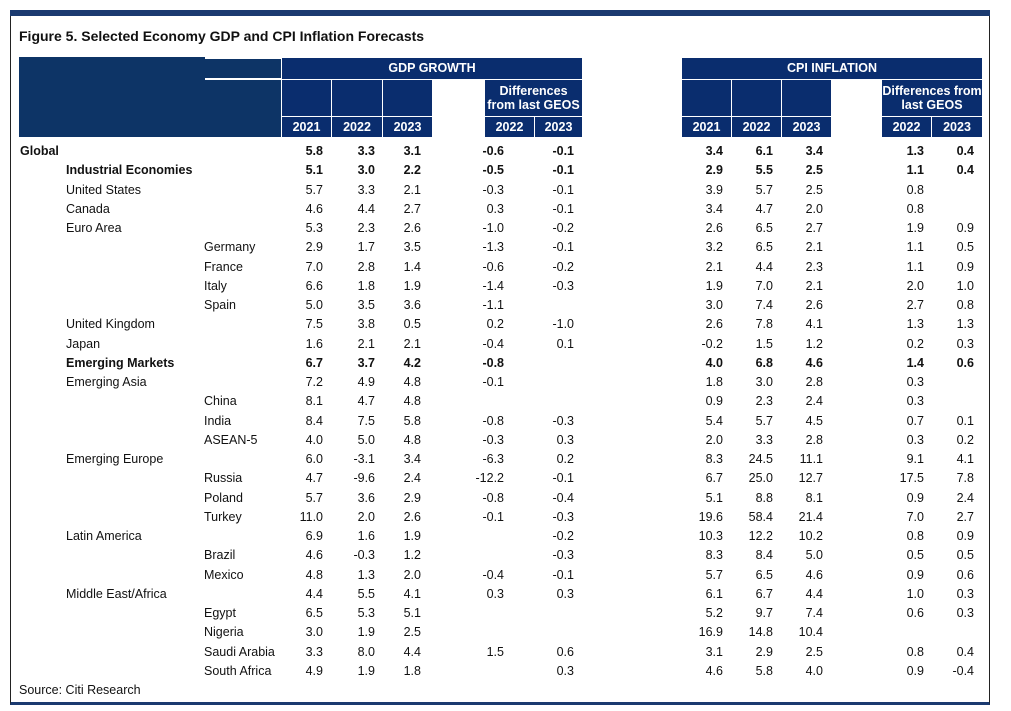  What do you see at coordinates (810, 536) in the screenshot?
I see `cpi-value: 10.2` at bounding box center [810, 536].